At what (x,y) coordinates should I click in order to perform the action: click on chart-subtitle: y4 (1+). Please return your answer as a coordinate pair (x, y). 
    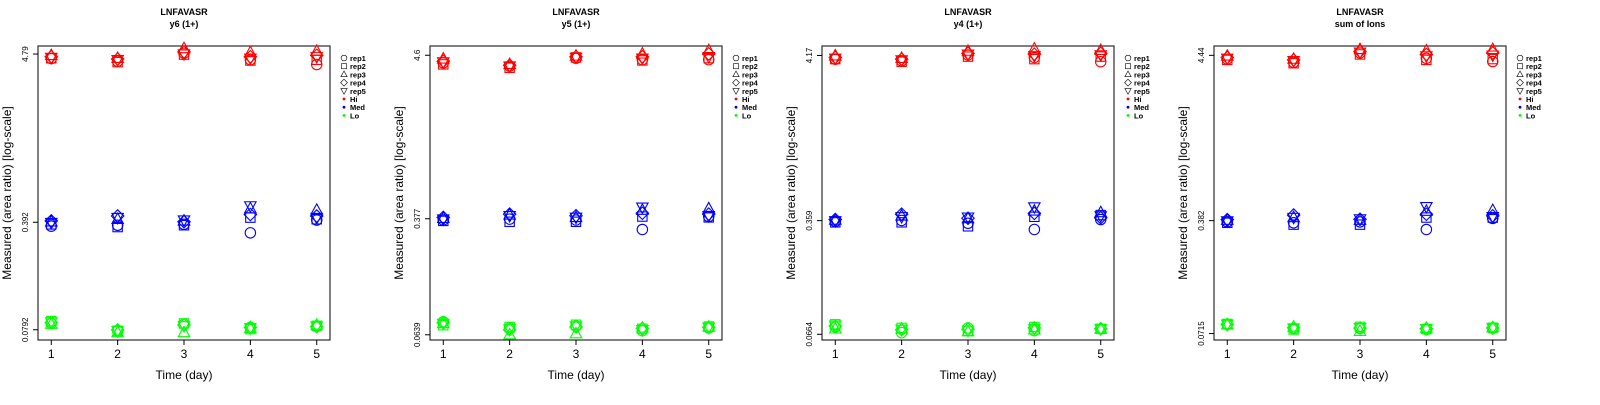
    Looking at the image, I should click on (968, 24).